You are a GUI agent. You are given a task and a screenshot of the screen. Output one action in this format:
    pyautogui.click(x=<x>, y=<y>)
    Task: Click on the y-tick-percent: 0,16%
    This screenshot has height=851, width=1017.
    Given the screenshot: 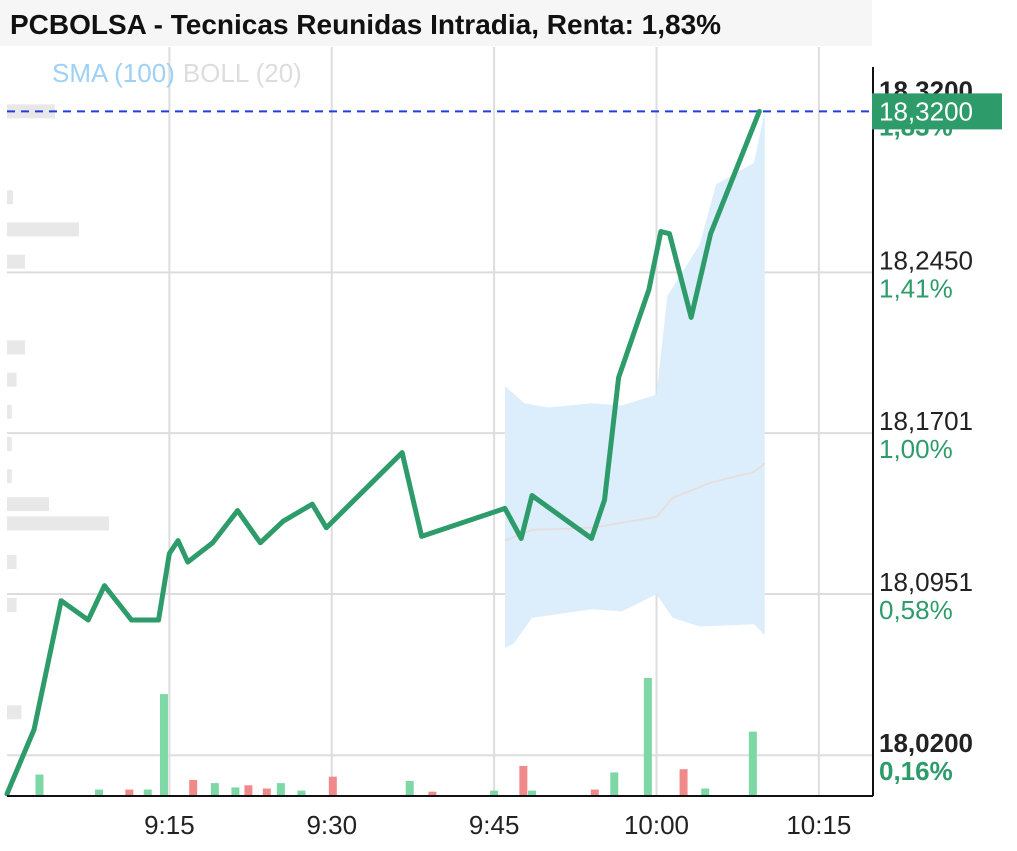 What is the action you would take?
    pyautogui.click(x=916, y=771)
    